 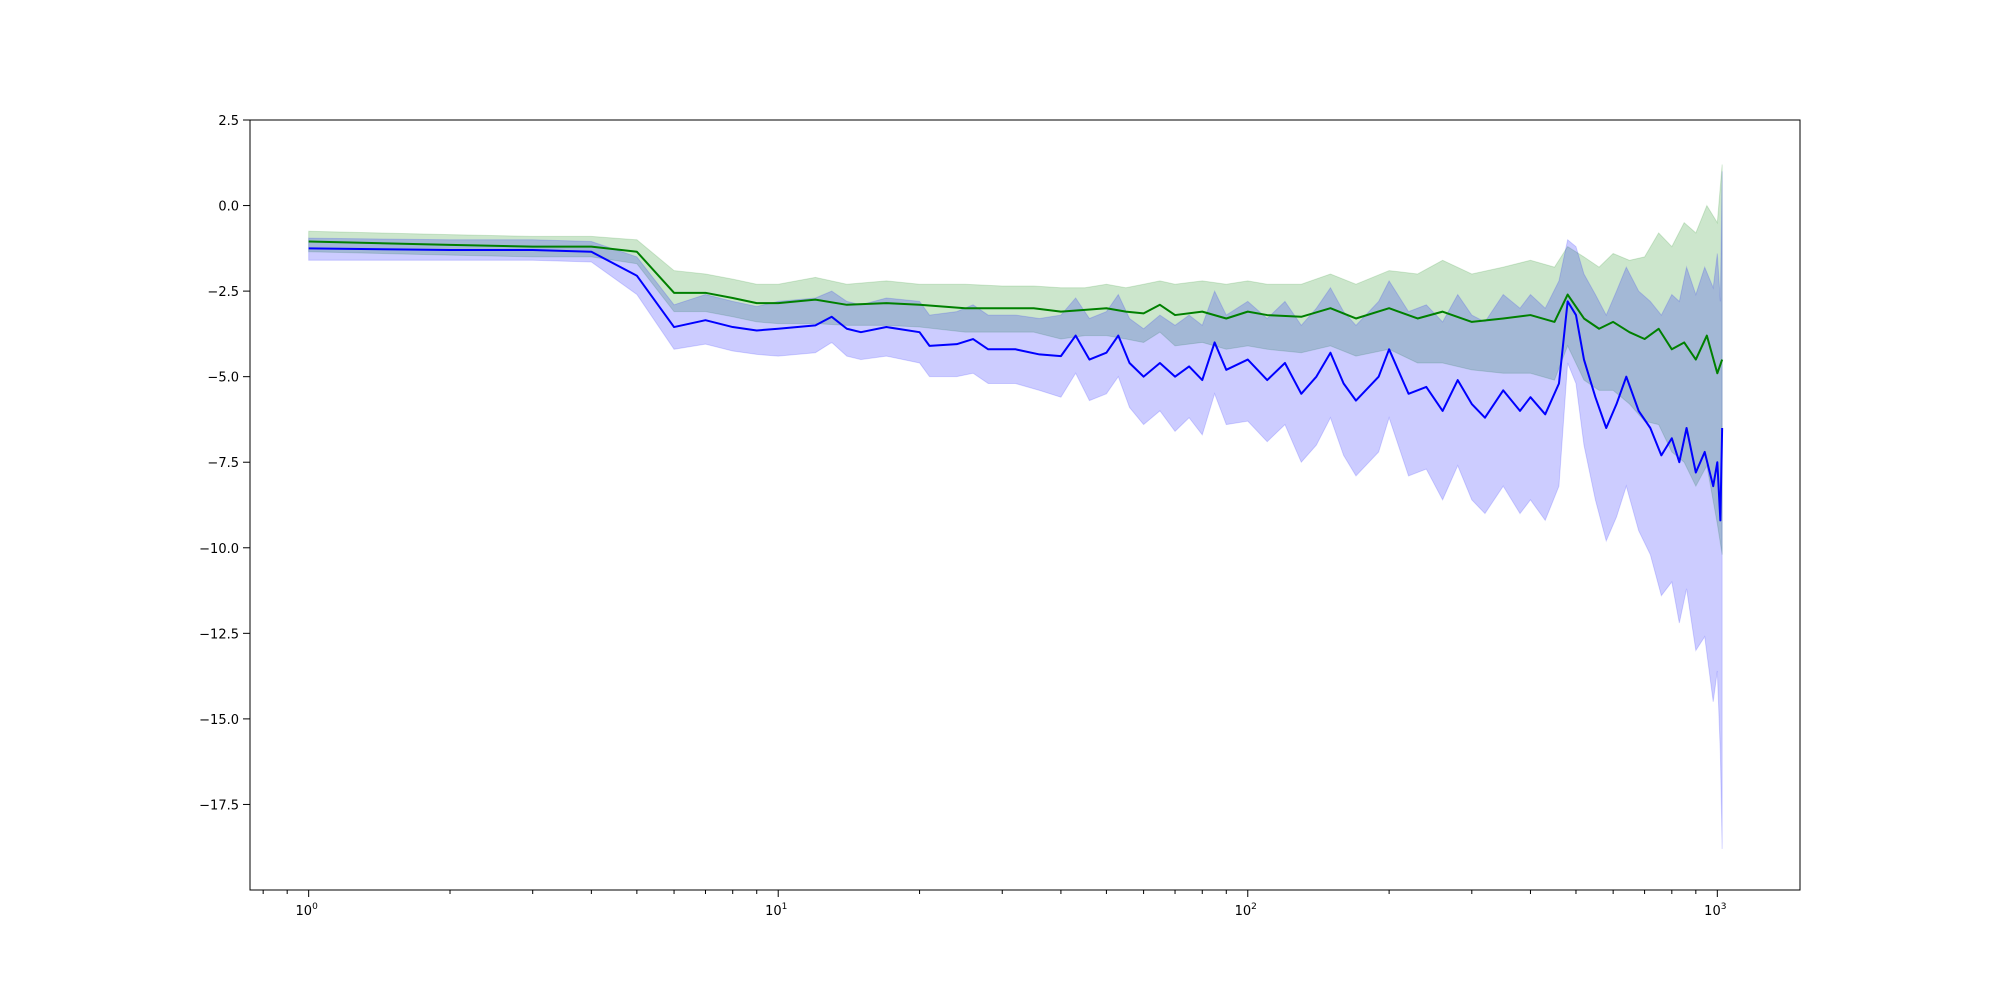 I want to click on y-tick-label: −7.5, so click(x=223, y=463).